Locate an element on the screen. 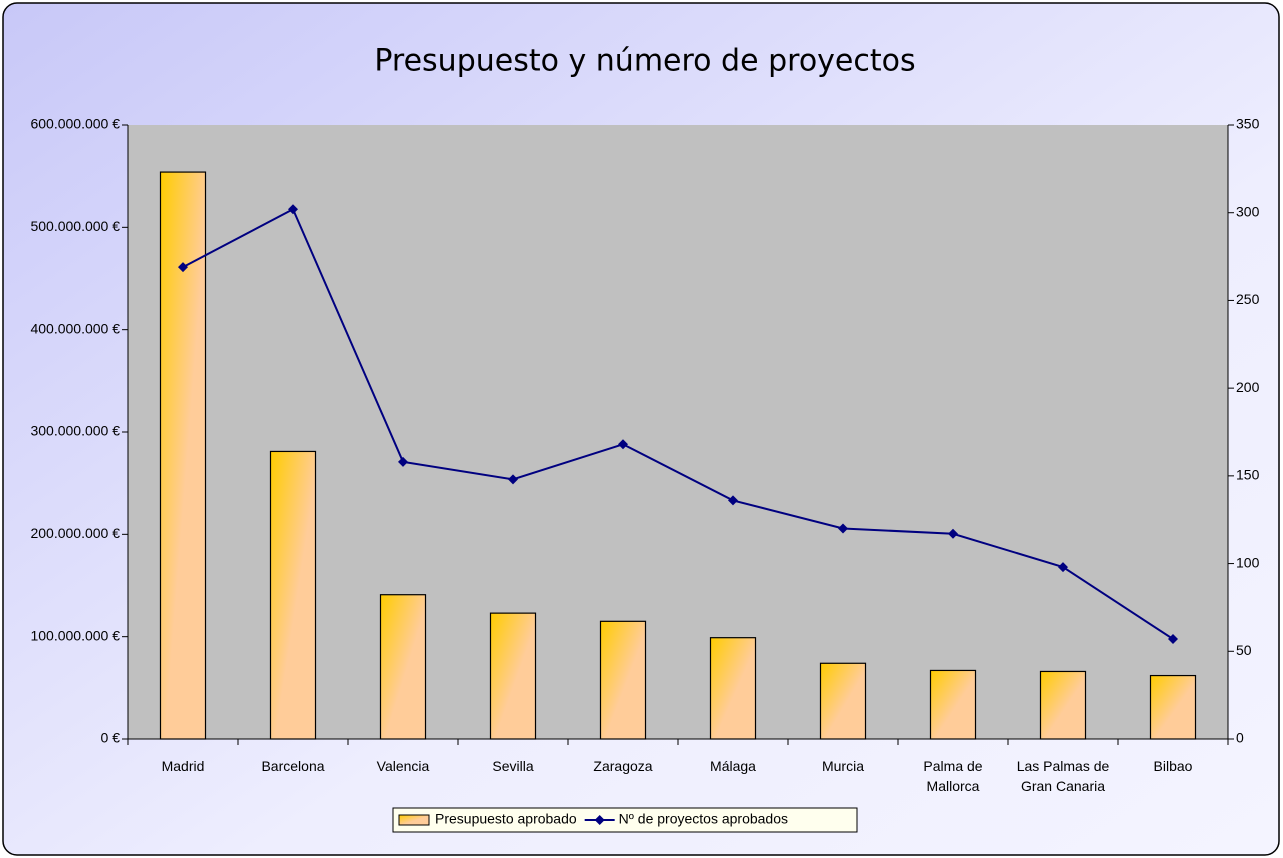 This screenshot has width=1283, height=858. y-tick-label: 400.000.000 € is located at coordinates (75, 328).